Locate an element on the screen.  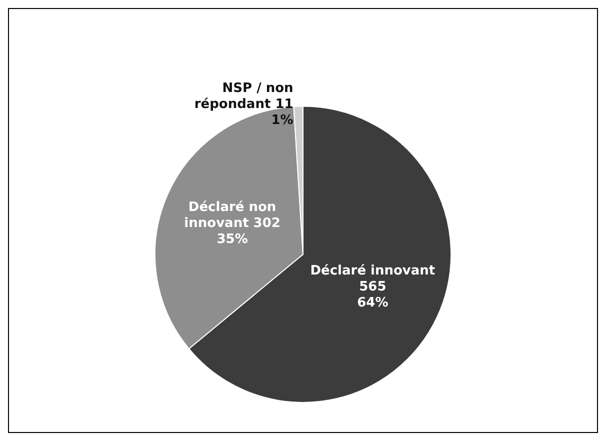
slice-label: Déclaré innovant 565 is located at coordinates (373, 279).